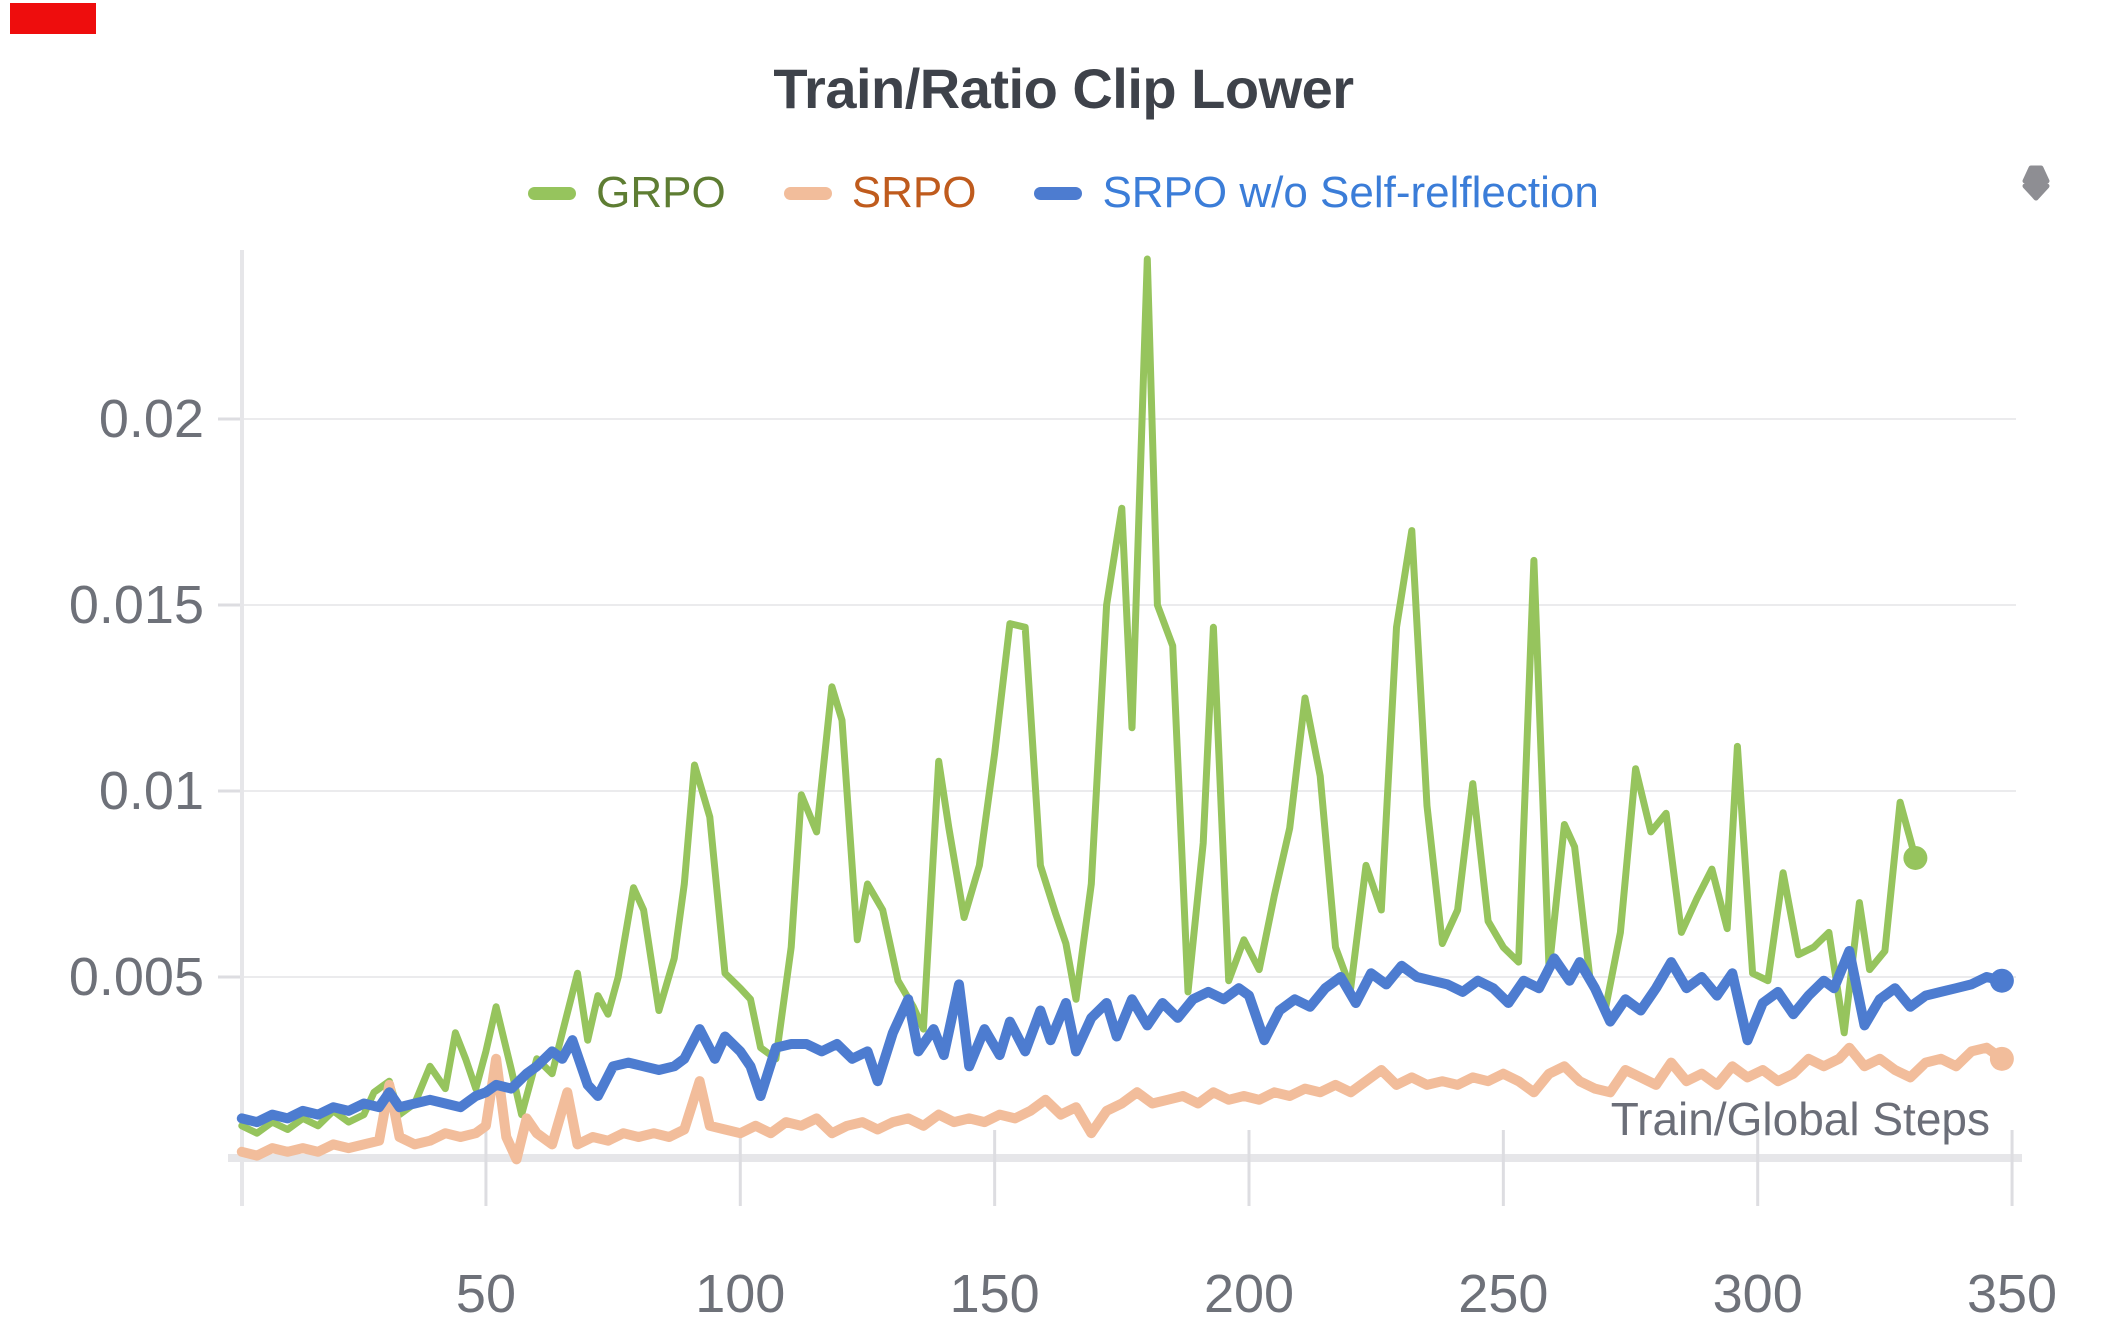  I want to click on recording-indicator, so click(53, 18).